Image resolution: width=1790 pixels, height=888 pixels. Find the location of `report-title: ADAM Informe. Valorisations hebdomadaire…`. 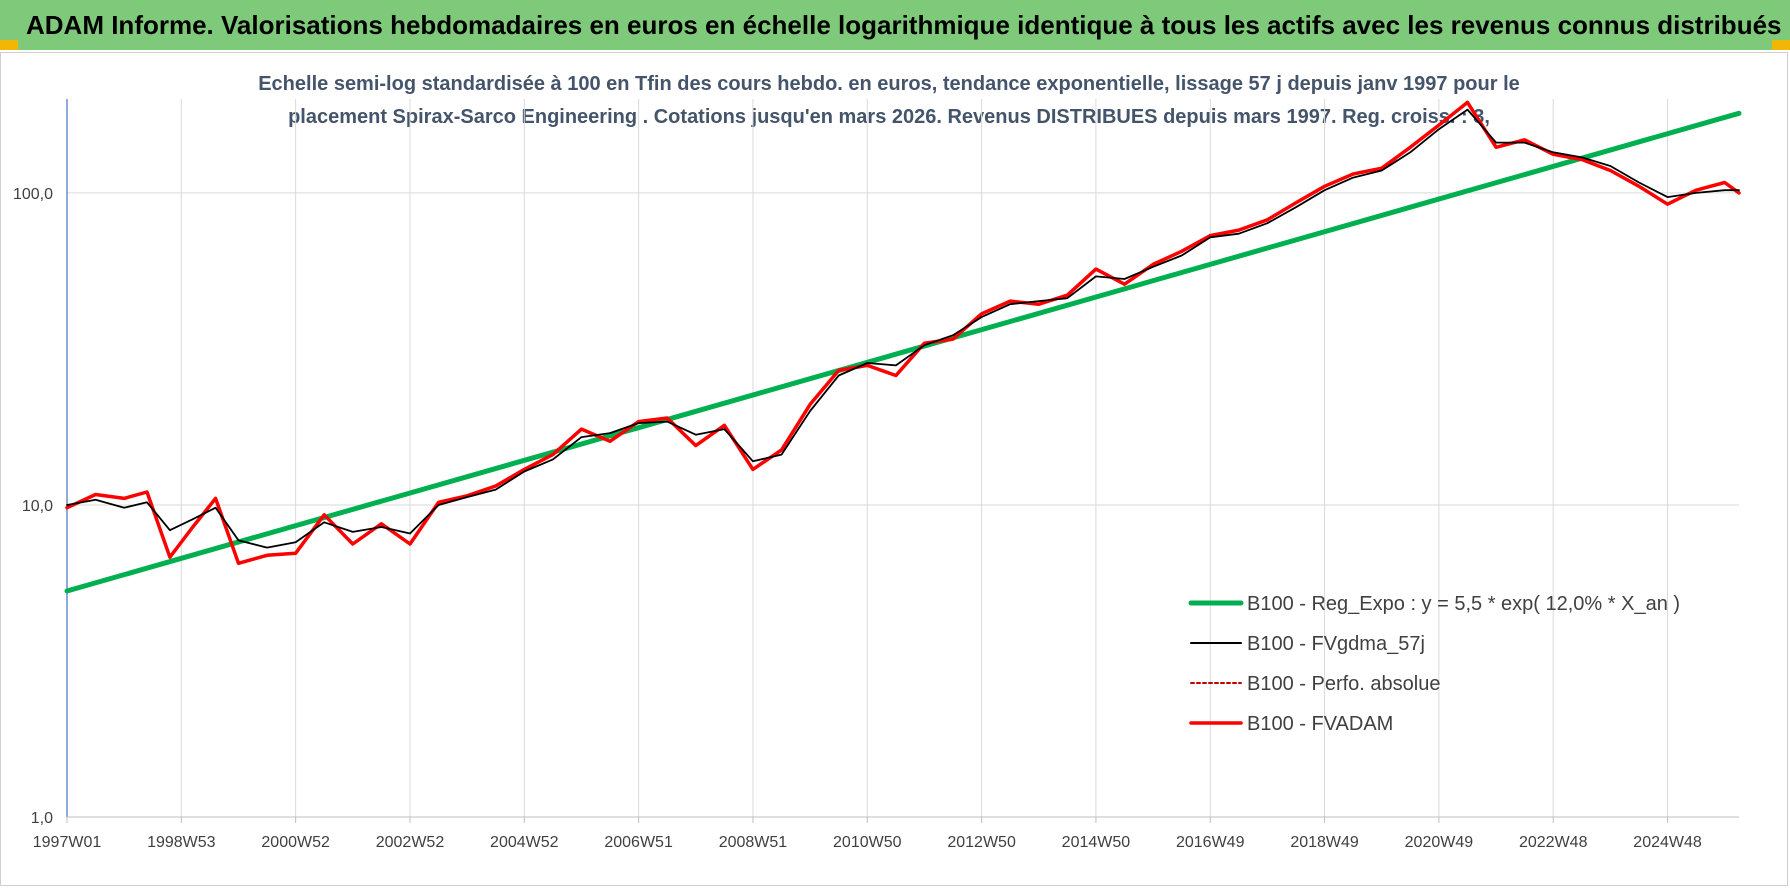

report-title: ADAM Informe. Valorisations hebdomadaire… is located at coordinates (904, 24).